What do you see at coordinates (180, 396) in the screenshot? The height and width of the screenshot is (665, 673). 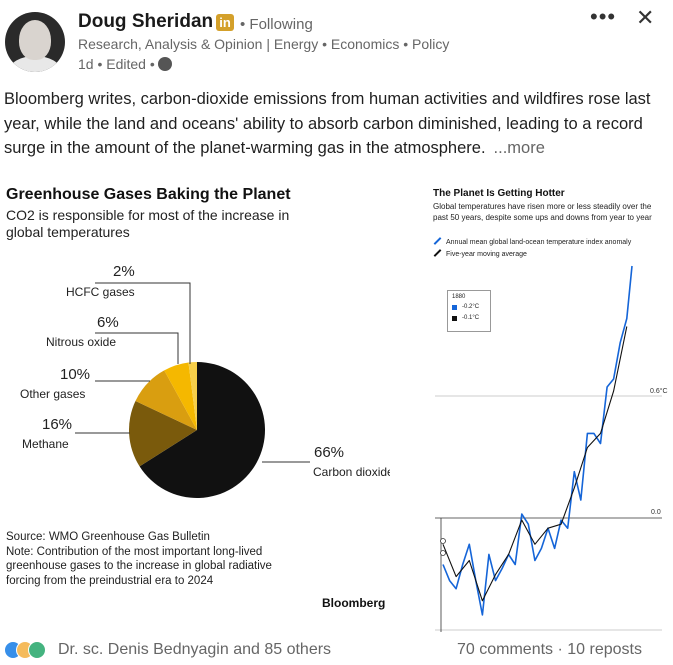 I see `pie-slice-nitrous-oxide` at bounding box center [180, 396].